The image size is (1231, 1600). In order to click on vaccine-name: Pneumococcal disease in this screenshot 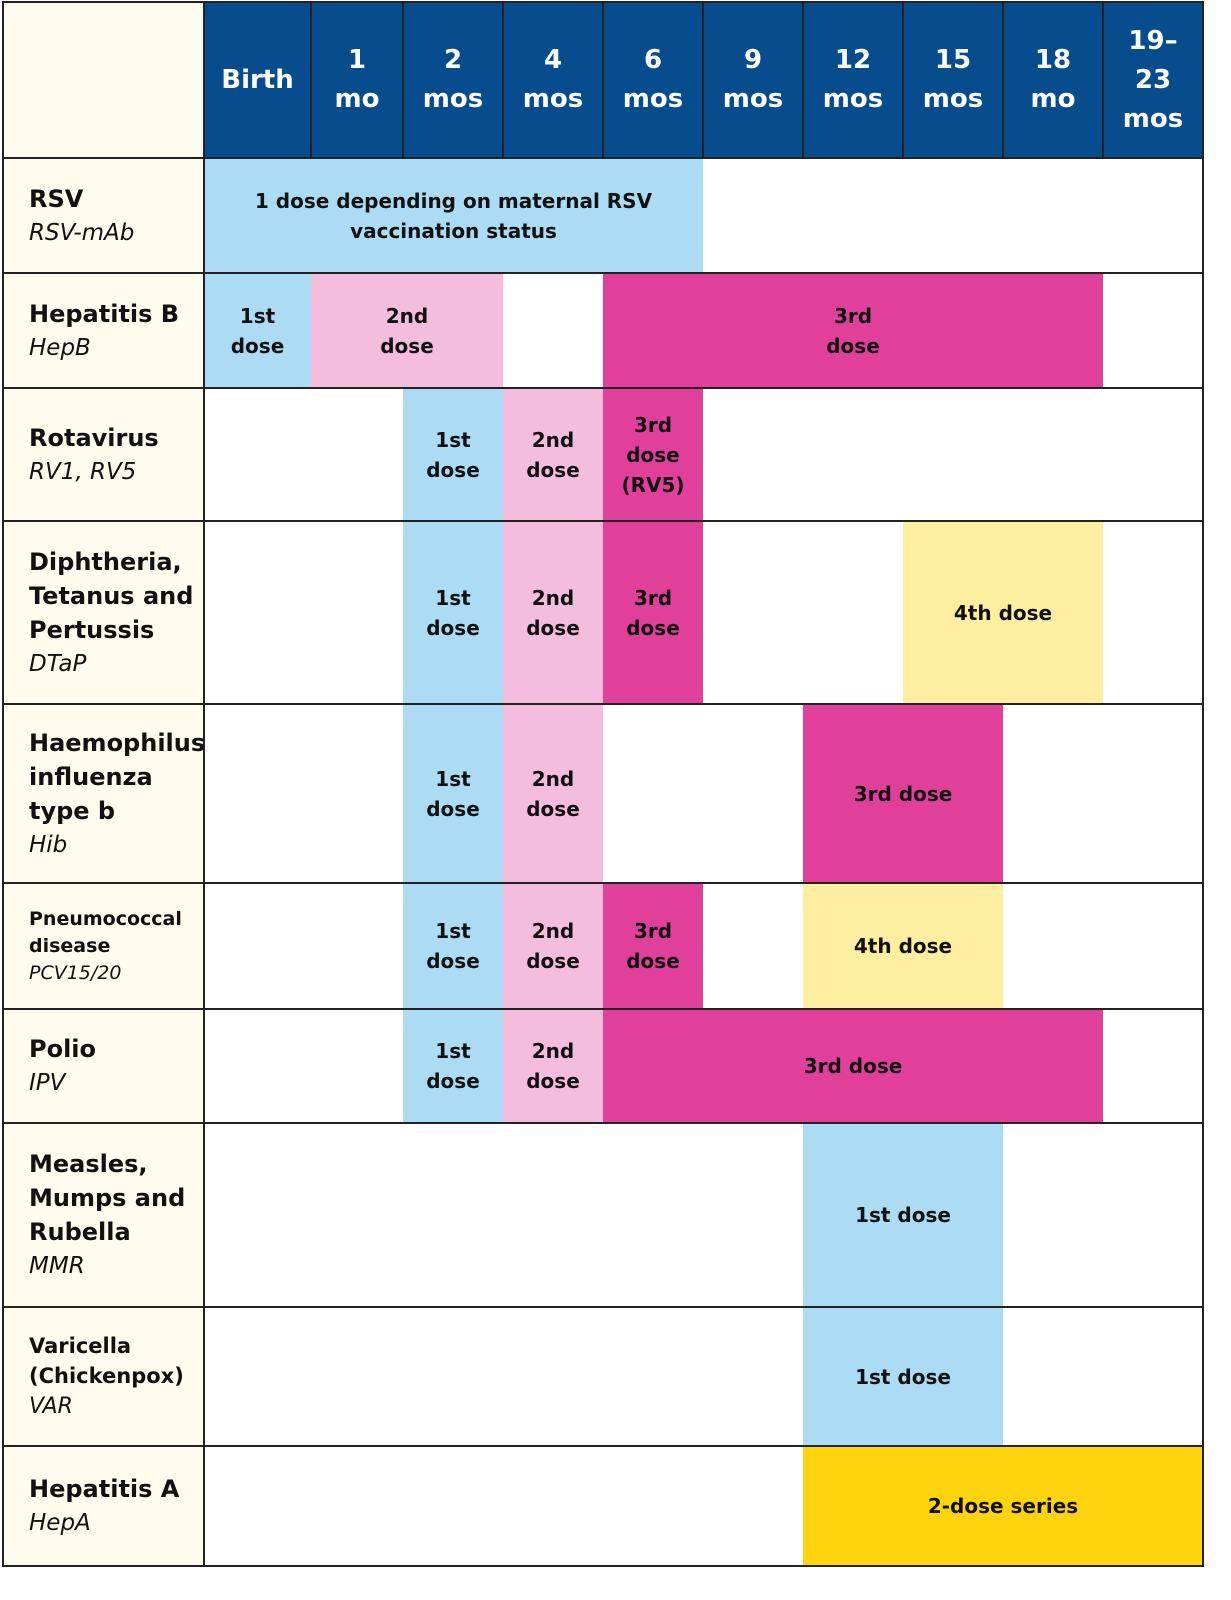, I will do `click(105, 932)`.